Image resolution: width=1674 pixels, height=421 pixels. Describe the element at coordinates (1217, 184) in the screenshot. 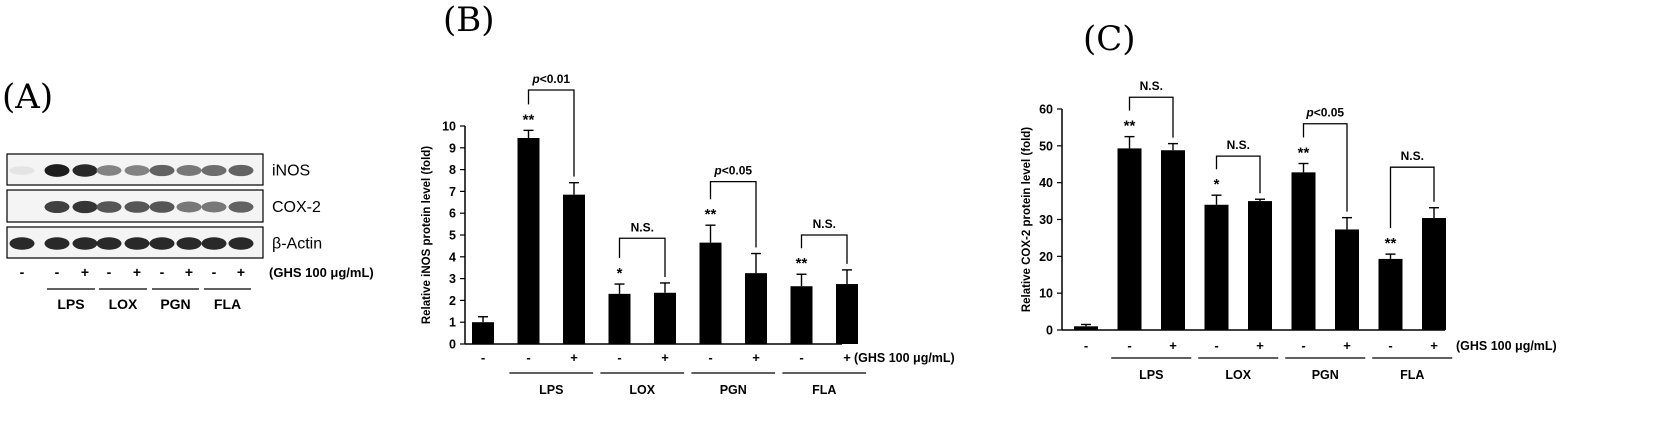

I see `significance-star: *` at that location.